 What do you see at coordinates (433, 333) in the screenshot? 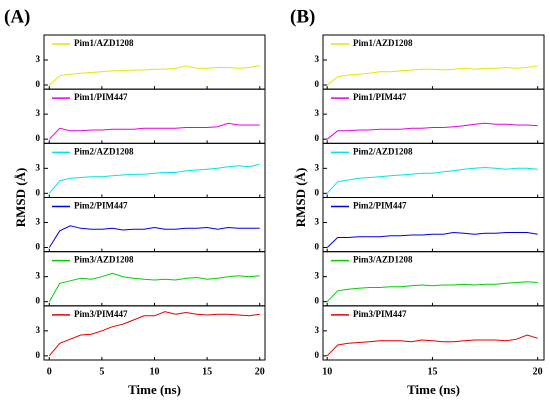
I see `subplot-frame` at bounding box center [433, 333].